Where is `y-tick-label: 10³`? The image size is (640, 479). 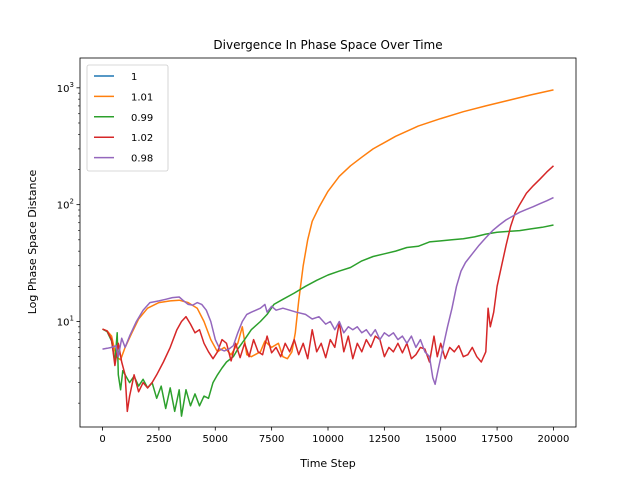 y-tick-label: 10³ is located at coordinates (65, 88).